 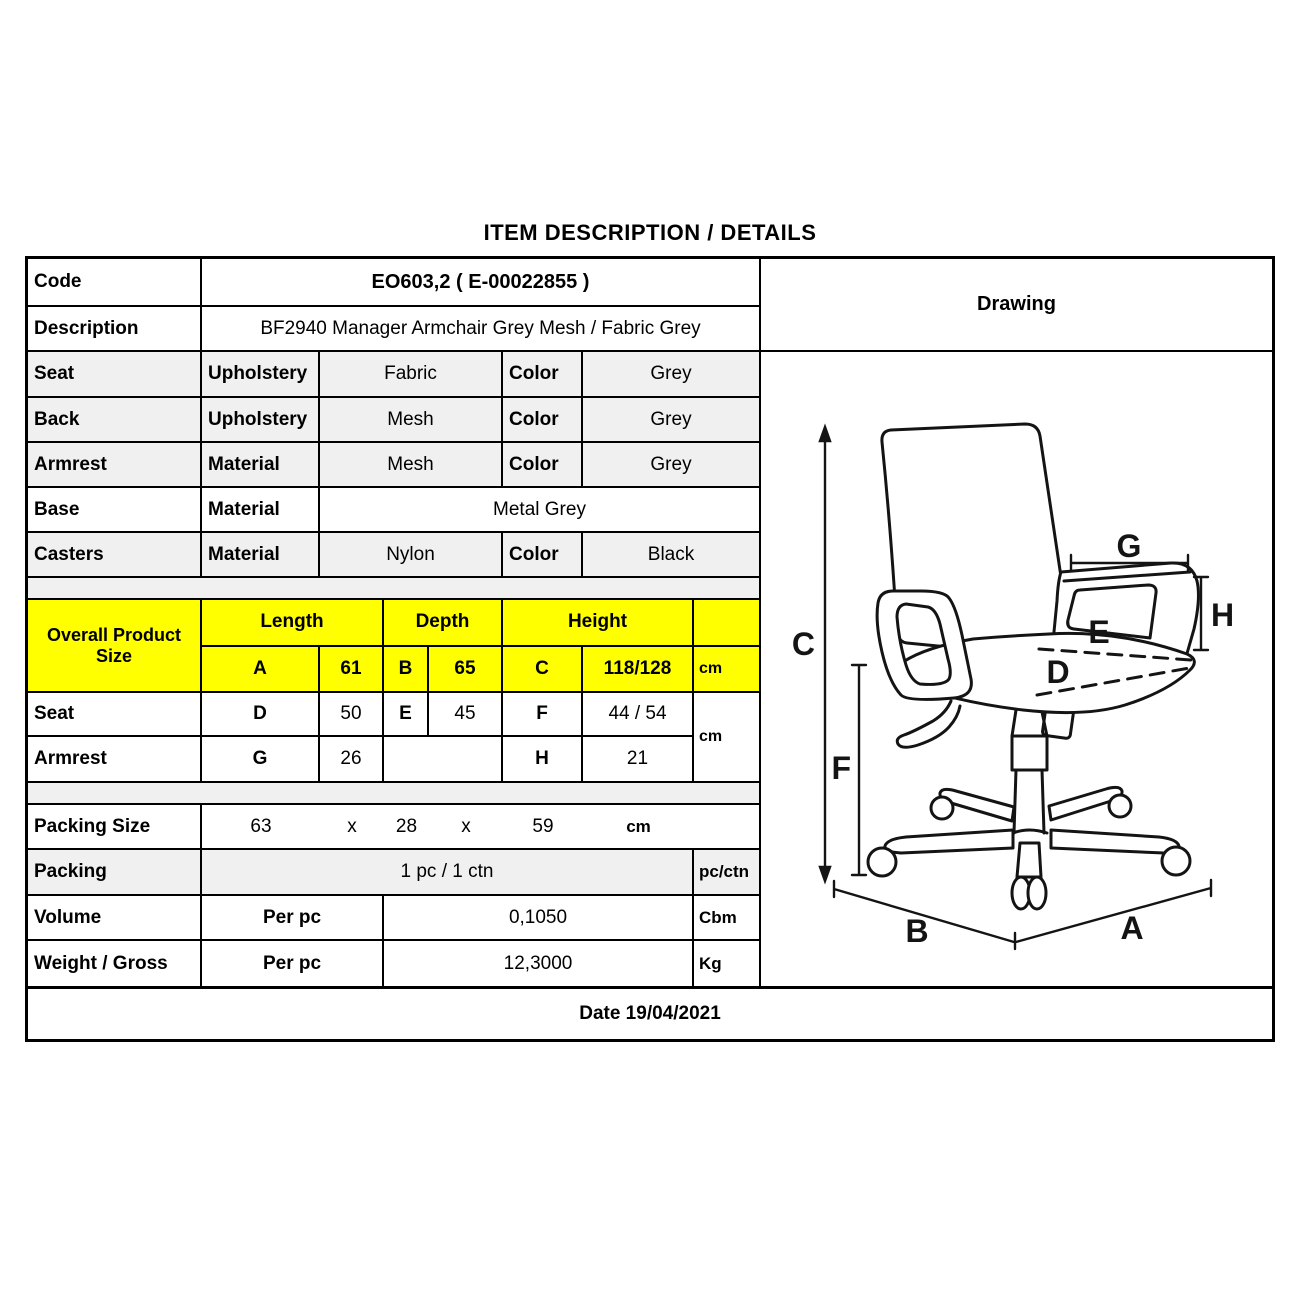 I want to click on code-label: Code, so click(x=115, y=282).